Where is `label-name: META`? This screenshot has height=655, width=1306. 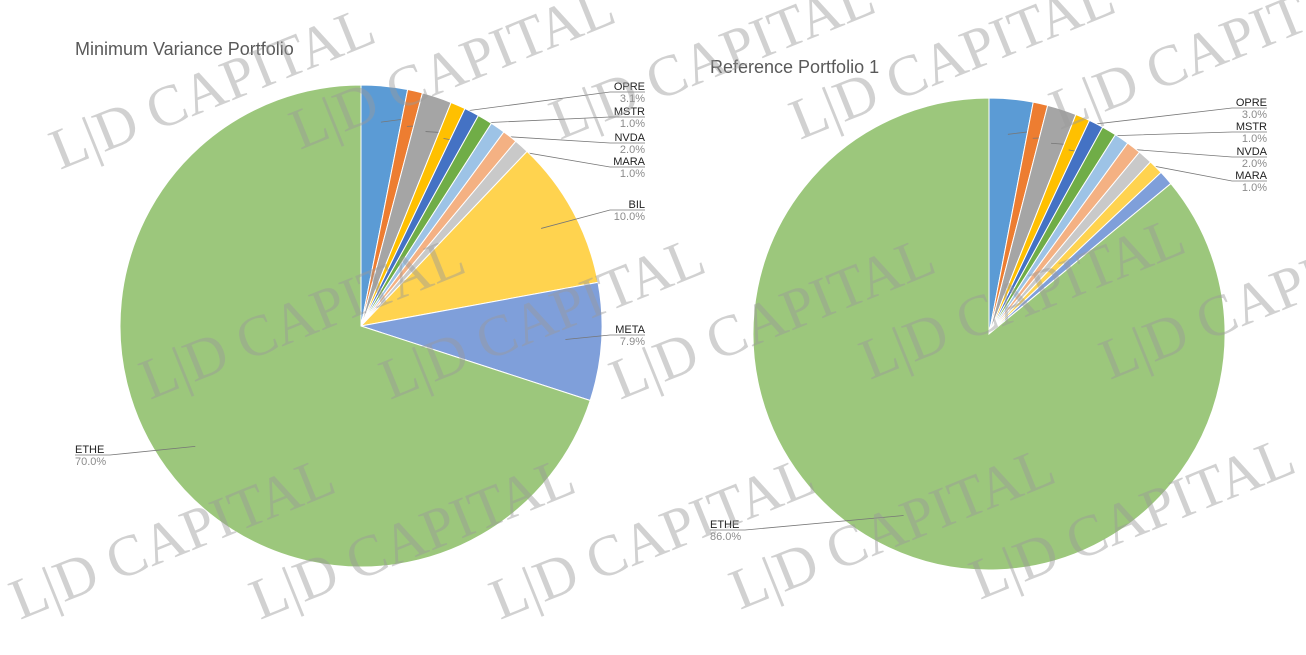
label-name: META is located at coordinates (630, 330).